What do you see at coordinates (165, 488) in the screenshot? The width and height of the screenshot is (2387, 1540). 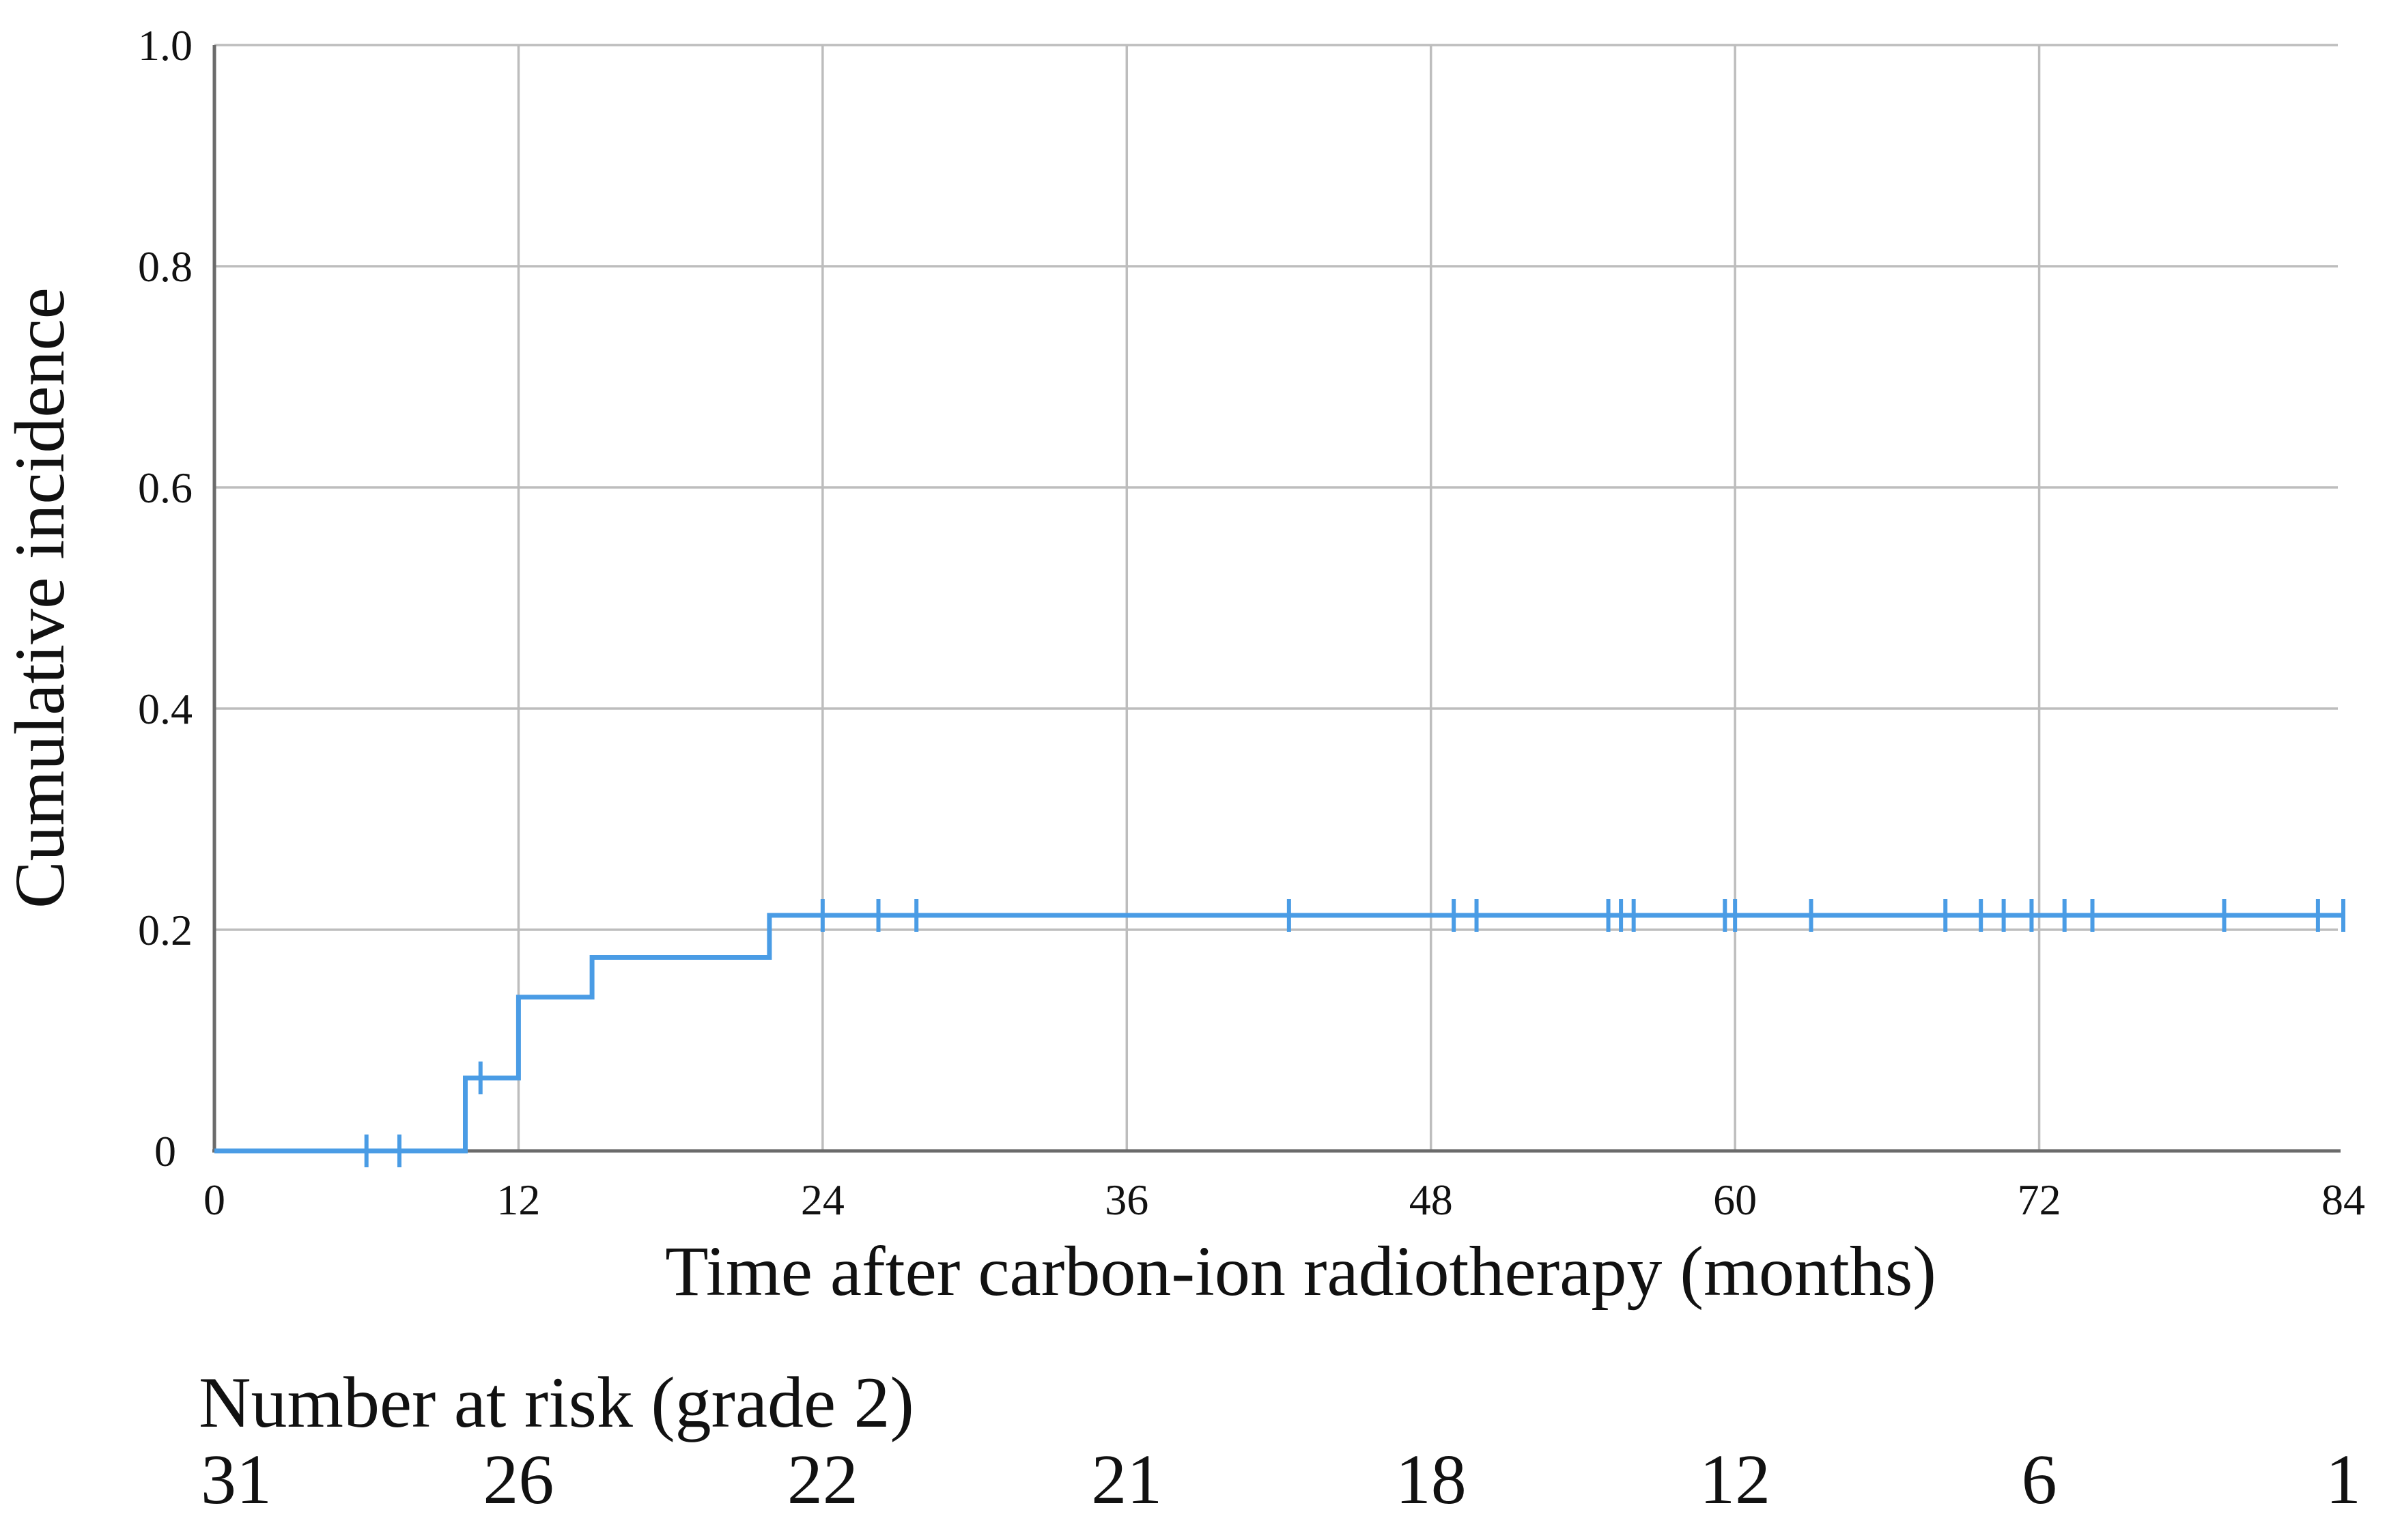 I see `y-tick-label: 0.6` at bounding box center [165, 488].